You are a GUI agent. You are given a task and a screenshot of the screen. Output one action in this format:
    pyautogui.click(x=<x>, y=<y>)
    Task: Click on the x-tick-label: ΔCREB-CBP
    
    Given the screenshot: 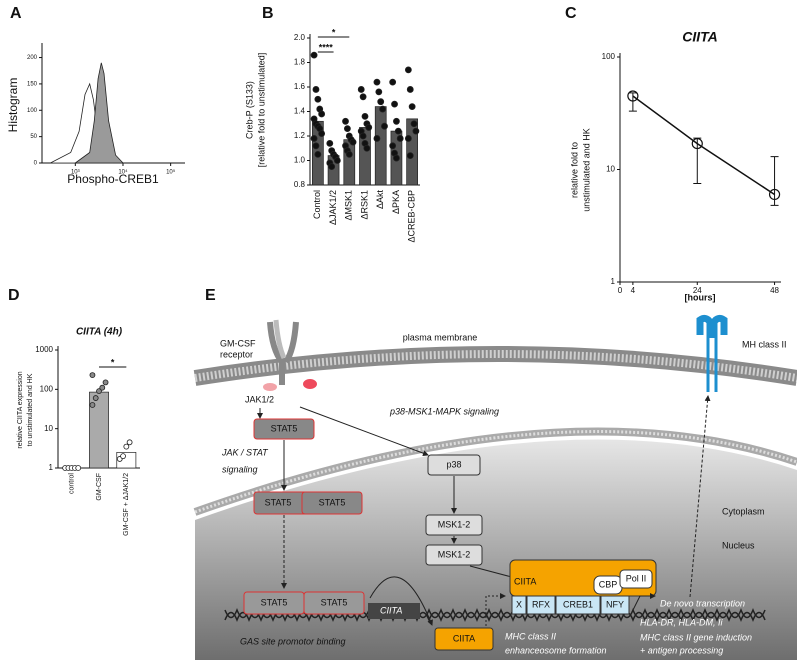 What is the action you would take?
    pyautogui.click(x=412, y=216)
    